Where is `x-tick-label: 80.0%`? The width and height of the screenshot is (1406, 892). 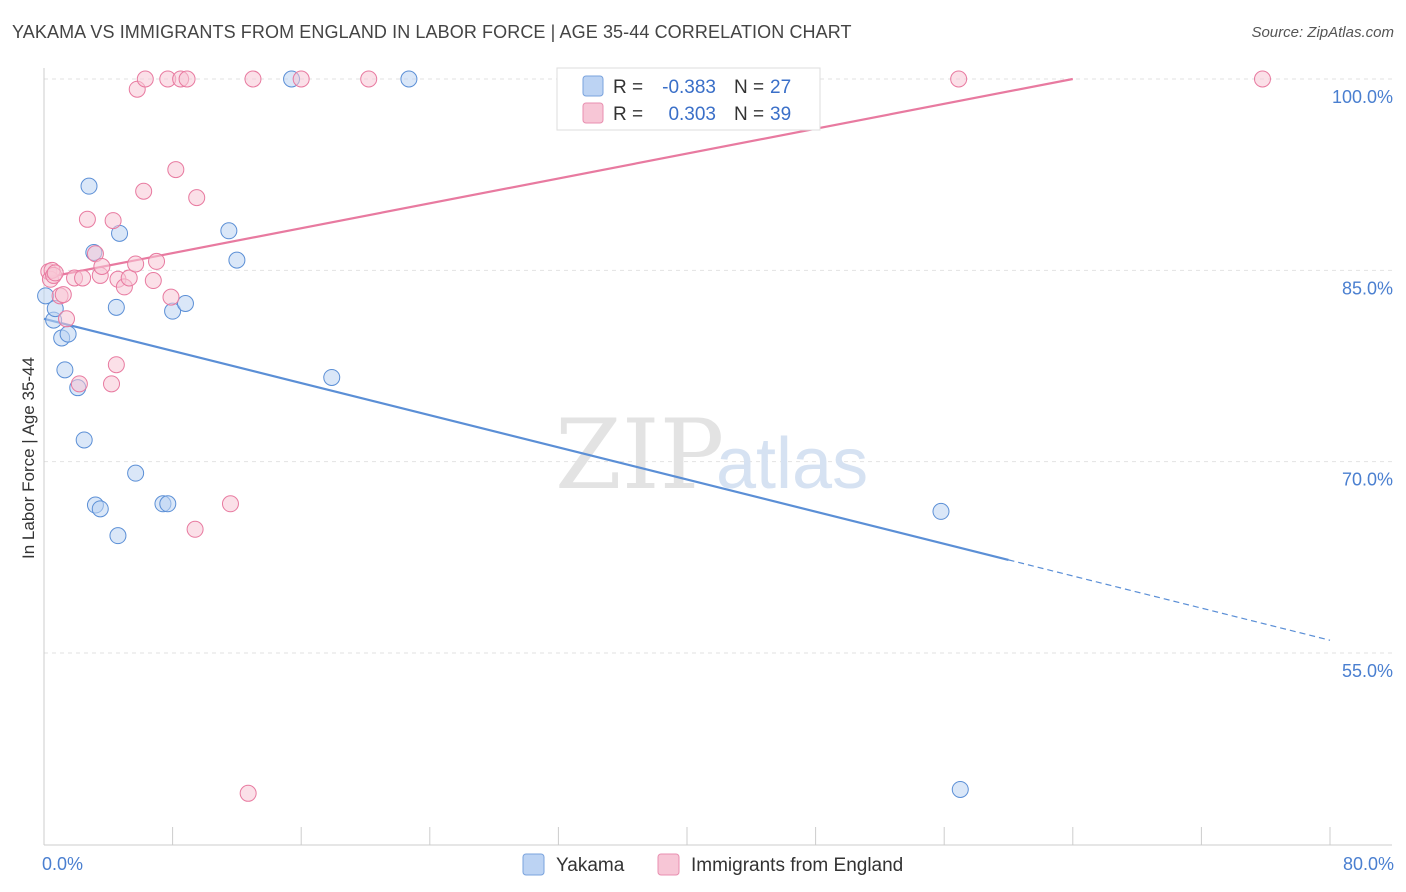 x-tick-label: 80.0% is located at coordinates (1368, 864).